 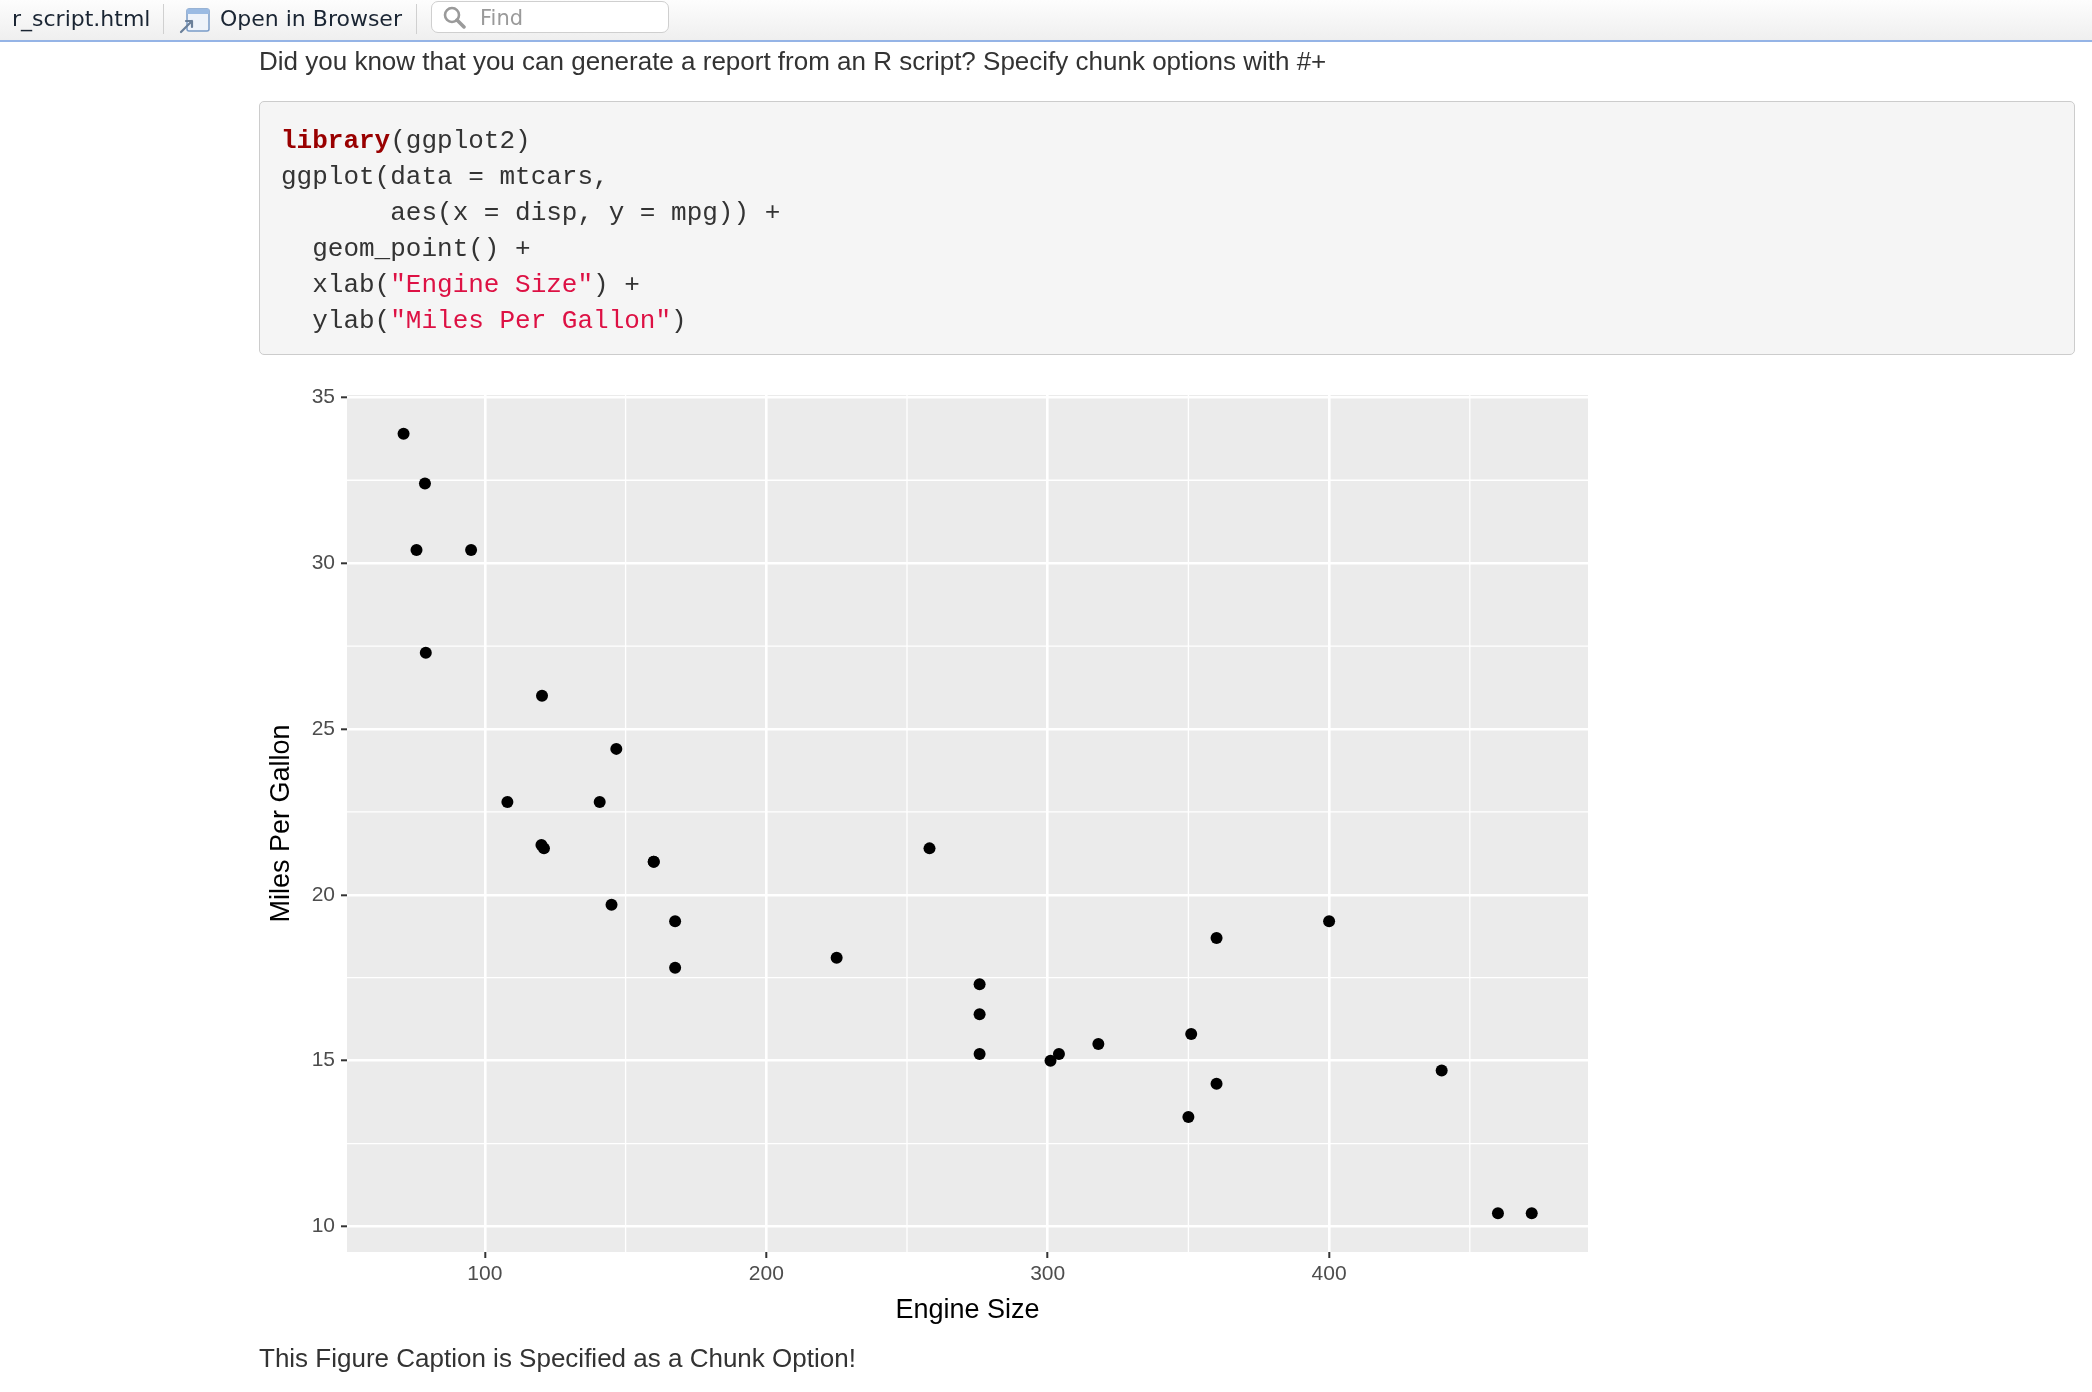 What do you see at coordinates (557, 1358) in the screenshot?
I see `text: This Figure Caption is Specified as a Chunk Option!` at bounding box center [557, 1358].